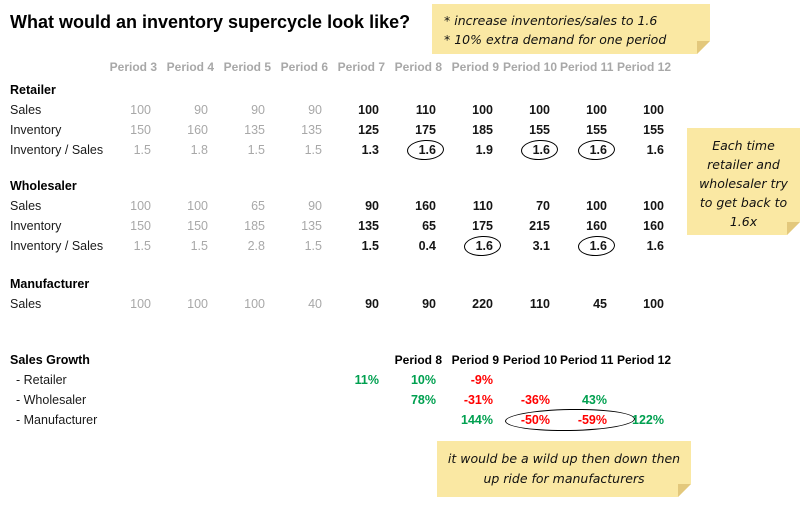 Image resolution: width=808 pixels, height=506 pixels. What do you see at coordinates (644, 360) in the screenshot?
I see `growth-period-header: Period 12` at bounding box center [644, 360].